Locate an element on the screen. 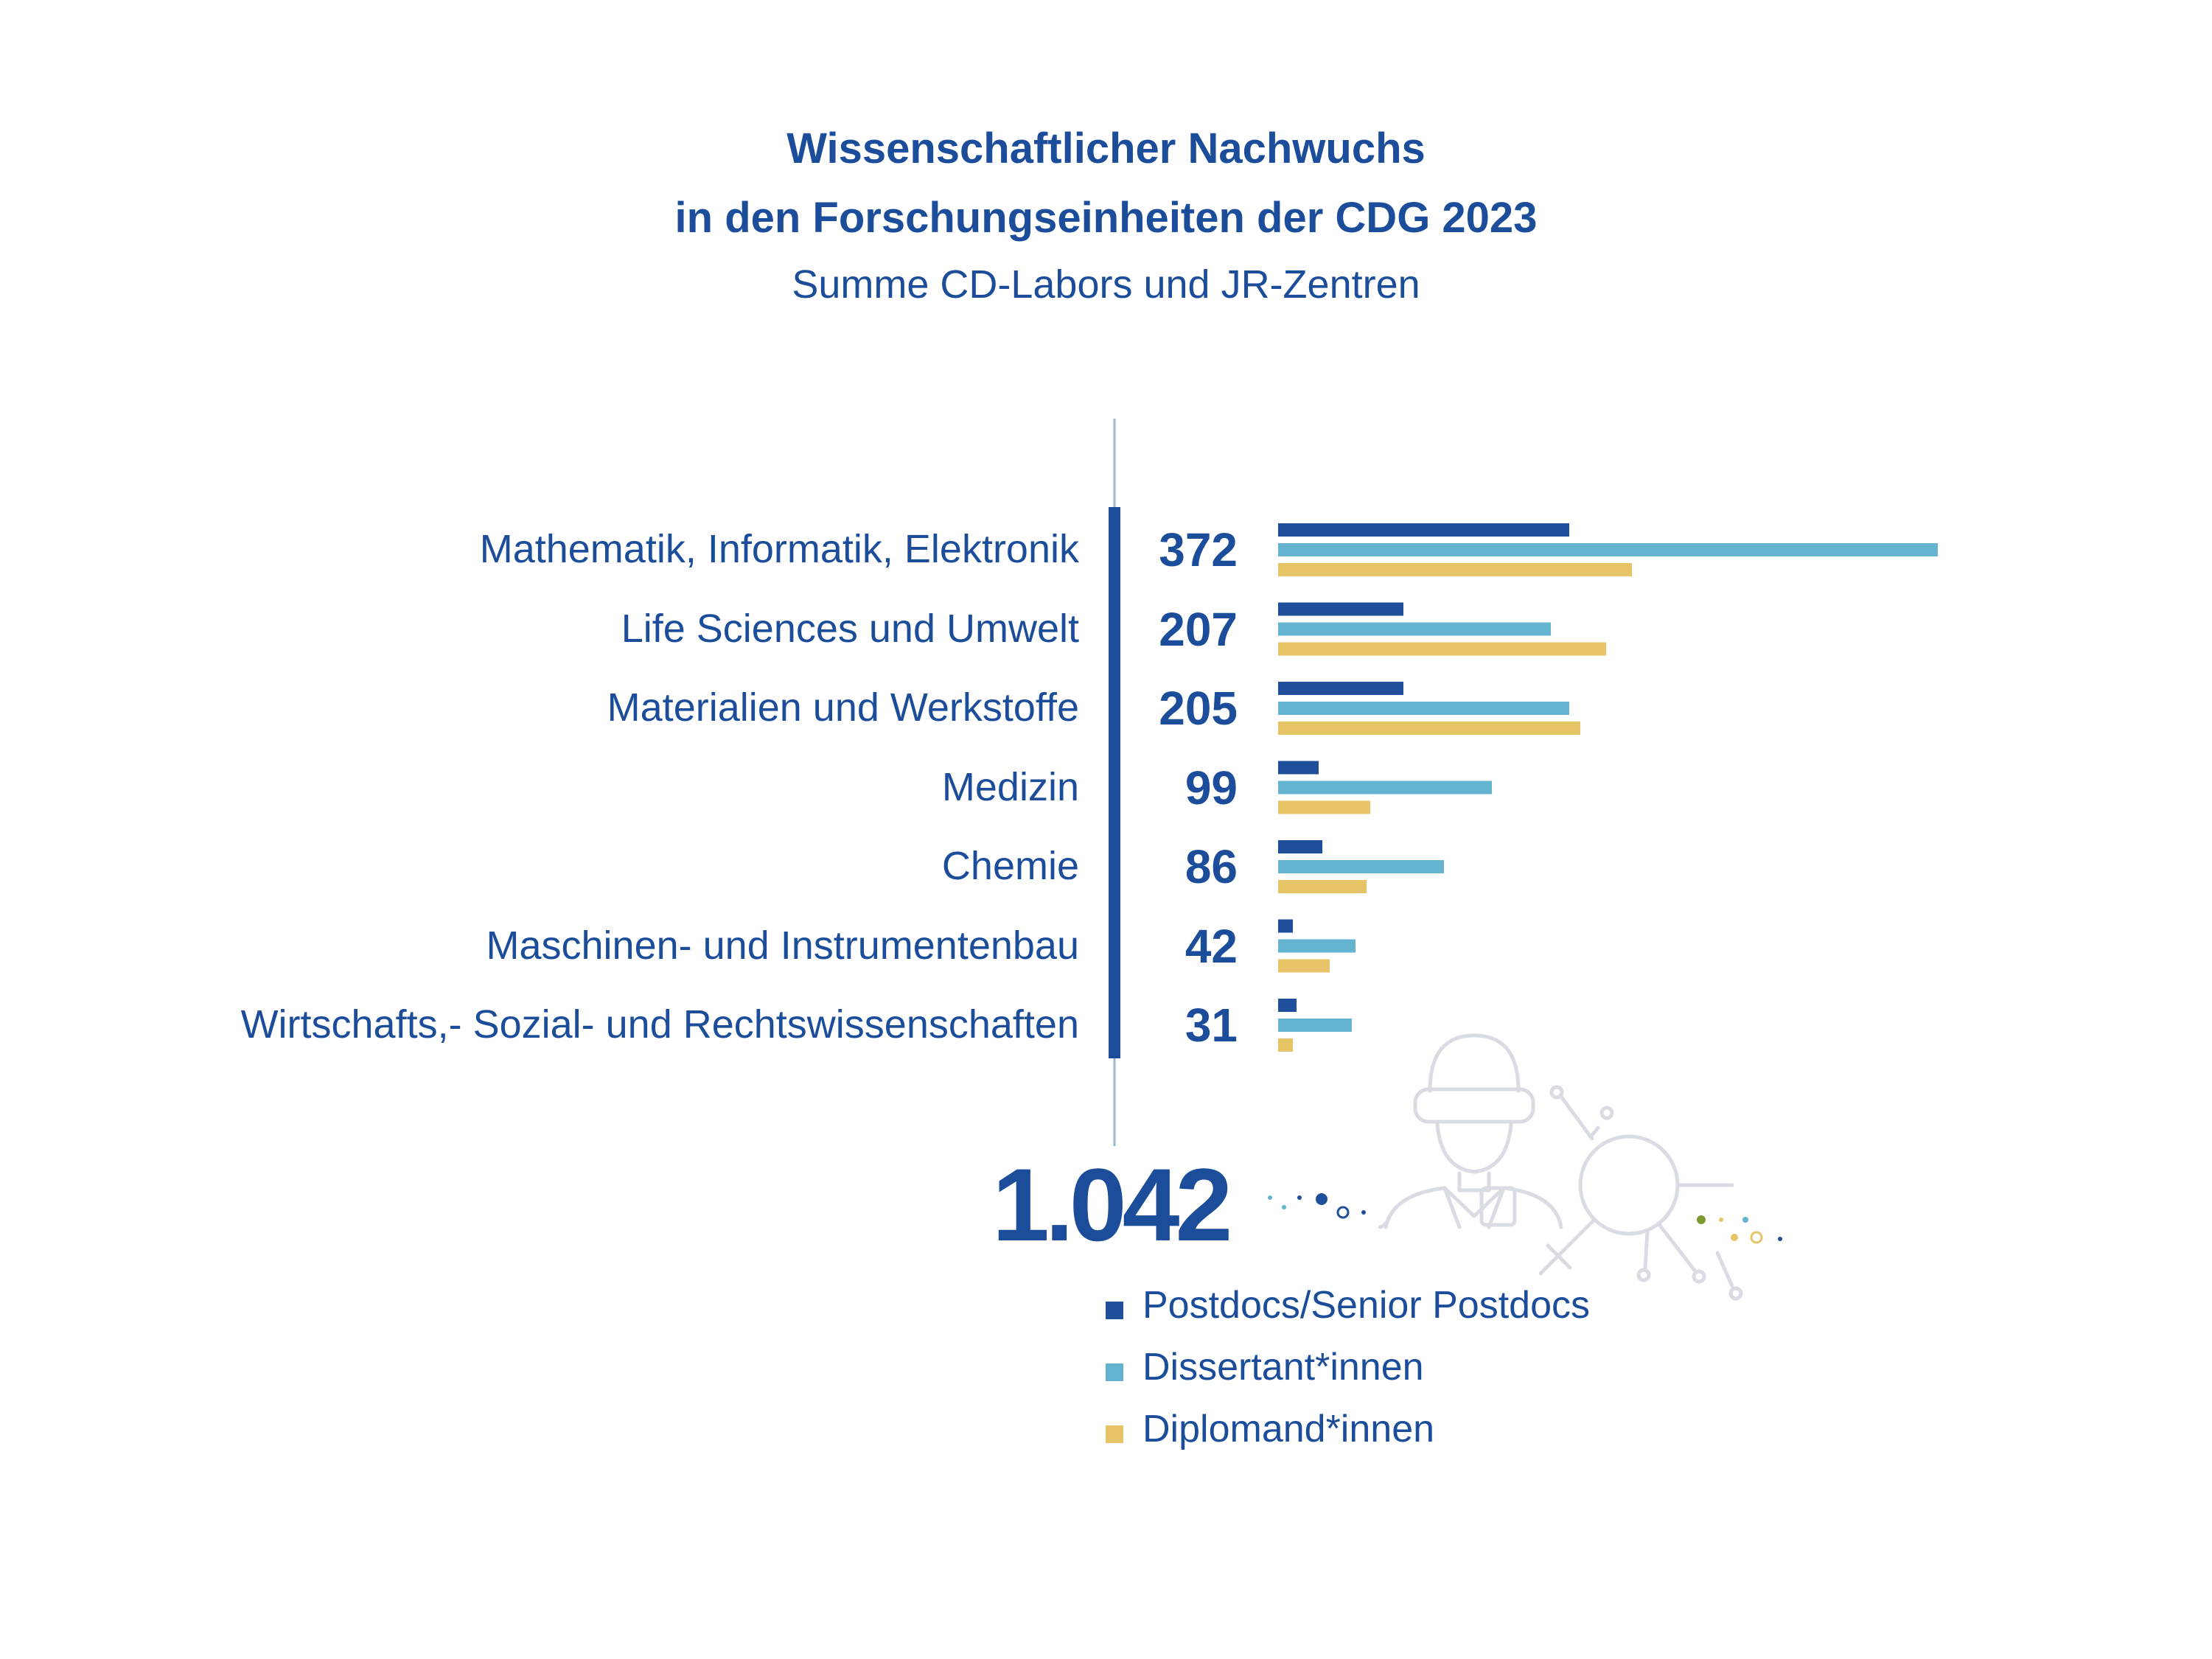 This screenshot has width=2212, height=1659. category-total-chemie: 86 is located at coordinates (1211, 866).